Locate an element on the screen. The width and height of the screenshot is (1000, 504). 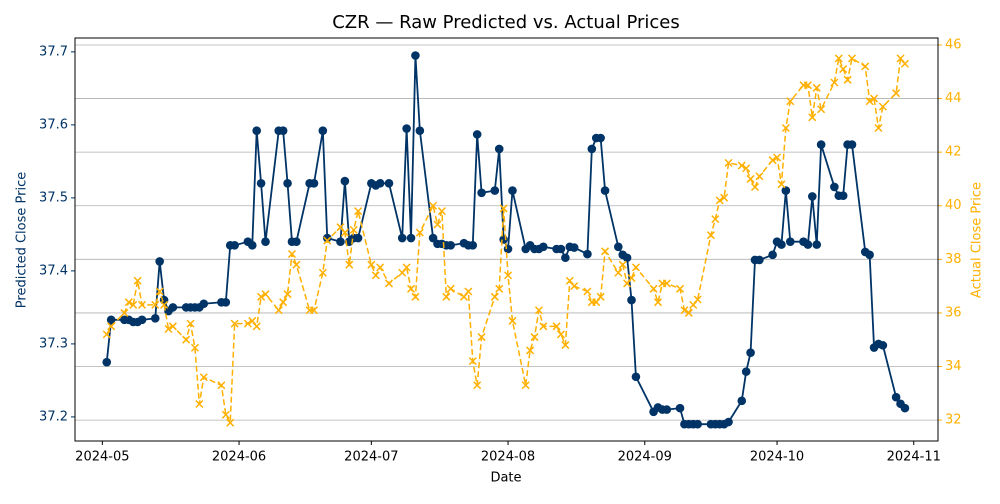
y-tick-label: 37.2 is located at coordinates (53, 416).